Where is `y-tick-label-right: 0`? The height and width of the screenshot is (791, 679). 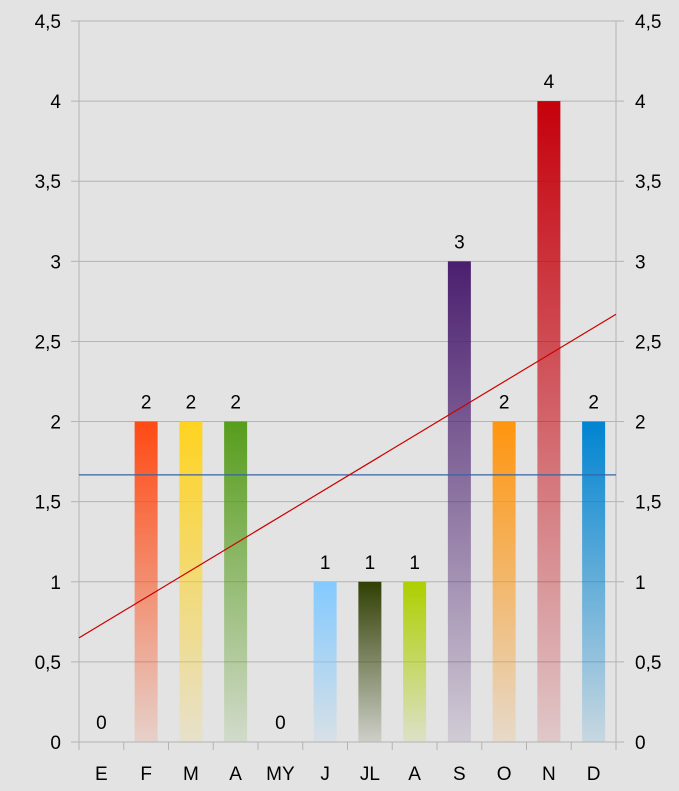
y-tick-label-right: 0 is located at coordinates (640, 743).